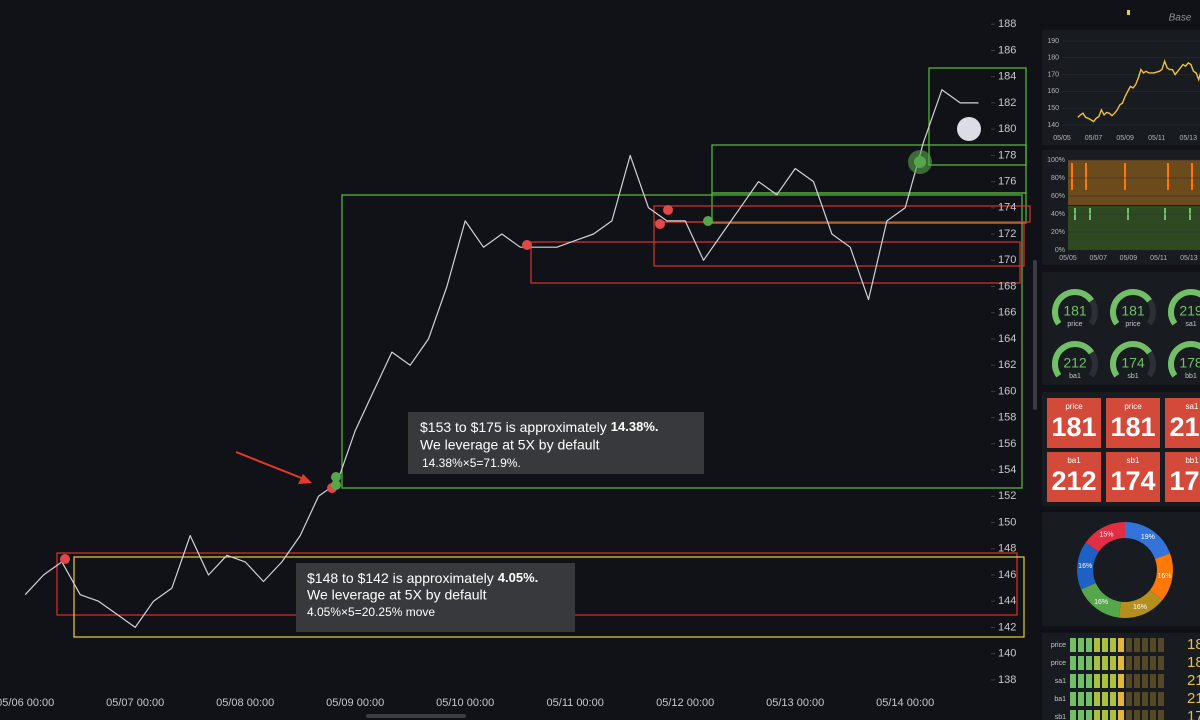 The width and height of the screenshot is (1200, 720). What do you see at coordinates (1192, 406) in the screenshot?
I see `stat-label: sa1` at bounding box center [1192, 406].